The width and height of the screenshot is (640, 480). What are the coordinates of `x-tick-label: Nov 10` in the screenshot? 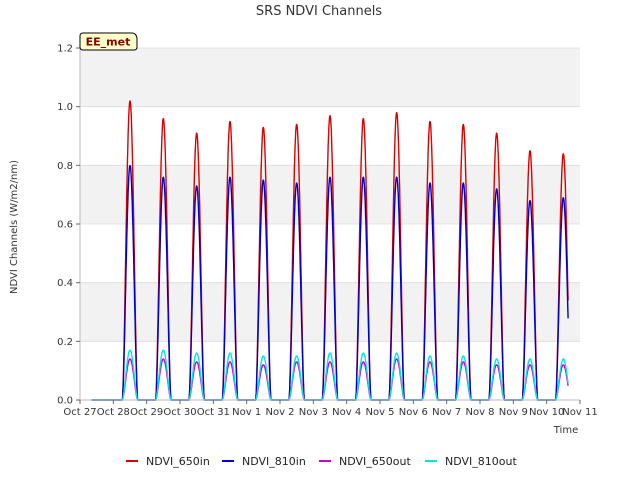 It's located at (546, 412).